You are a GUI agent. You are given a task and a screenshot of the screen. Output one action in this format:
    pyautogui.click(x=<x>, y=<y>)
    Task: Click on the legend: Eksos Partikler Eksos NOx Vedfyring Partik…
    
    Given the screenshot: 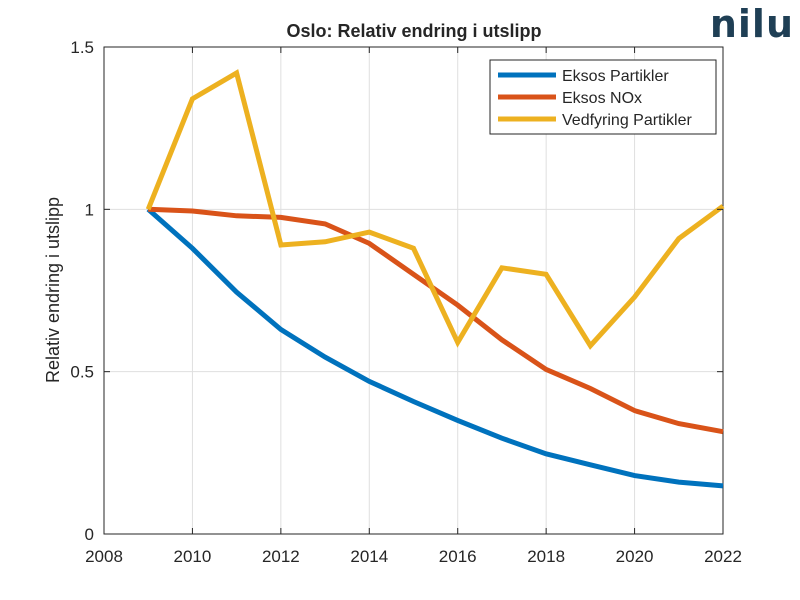 What is the action you would take?
    pyautogui.click(x=603, y=97)
    